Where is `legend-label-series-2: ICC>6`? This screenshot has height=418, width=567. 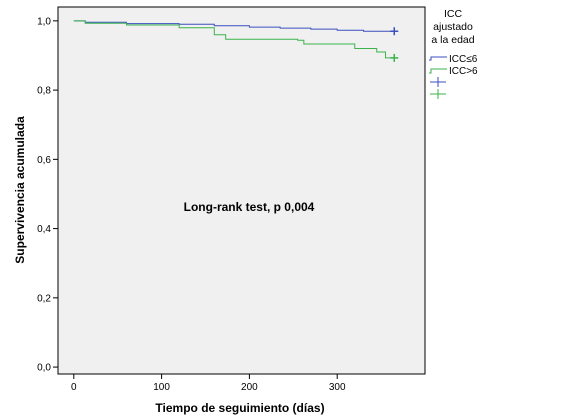
legend-label-series-2: ICC>6 is located at coordinates (463, 71).